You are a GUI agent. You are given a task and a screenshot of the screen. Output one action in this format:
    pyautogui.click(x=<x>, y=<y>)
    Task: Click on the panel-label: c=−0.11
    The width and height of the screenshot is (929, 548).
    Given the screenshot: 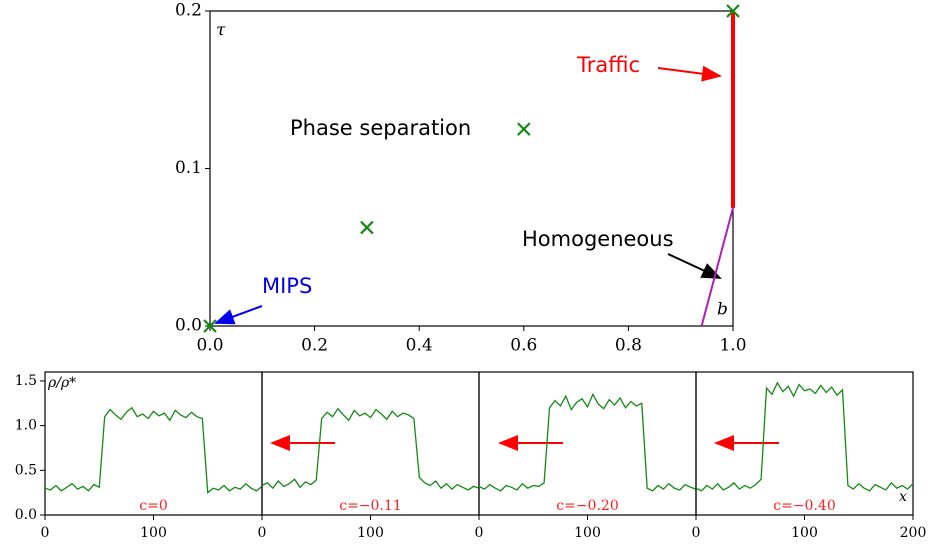 What is the action you would take?
    pyautogui.click(x=370, y=506)
    